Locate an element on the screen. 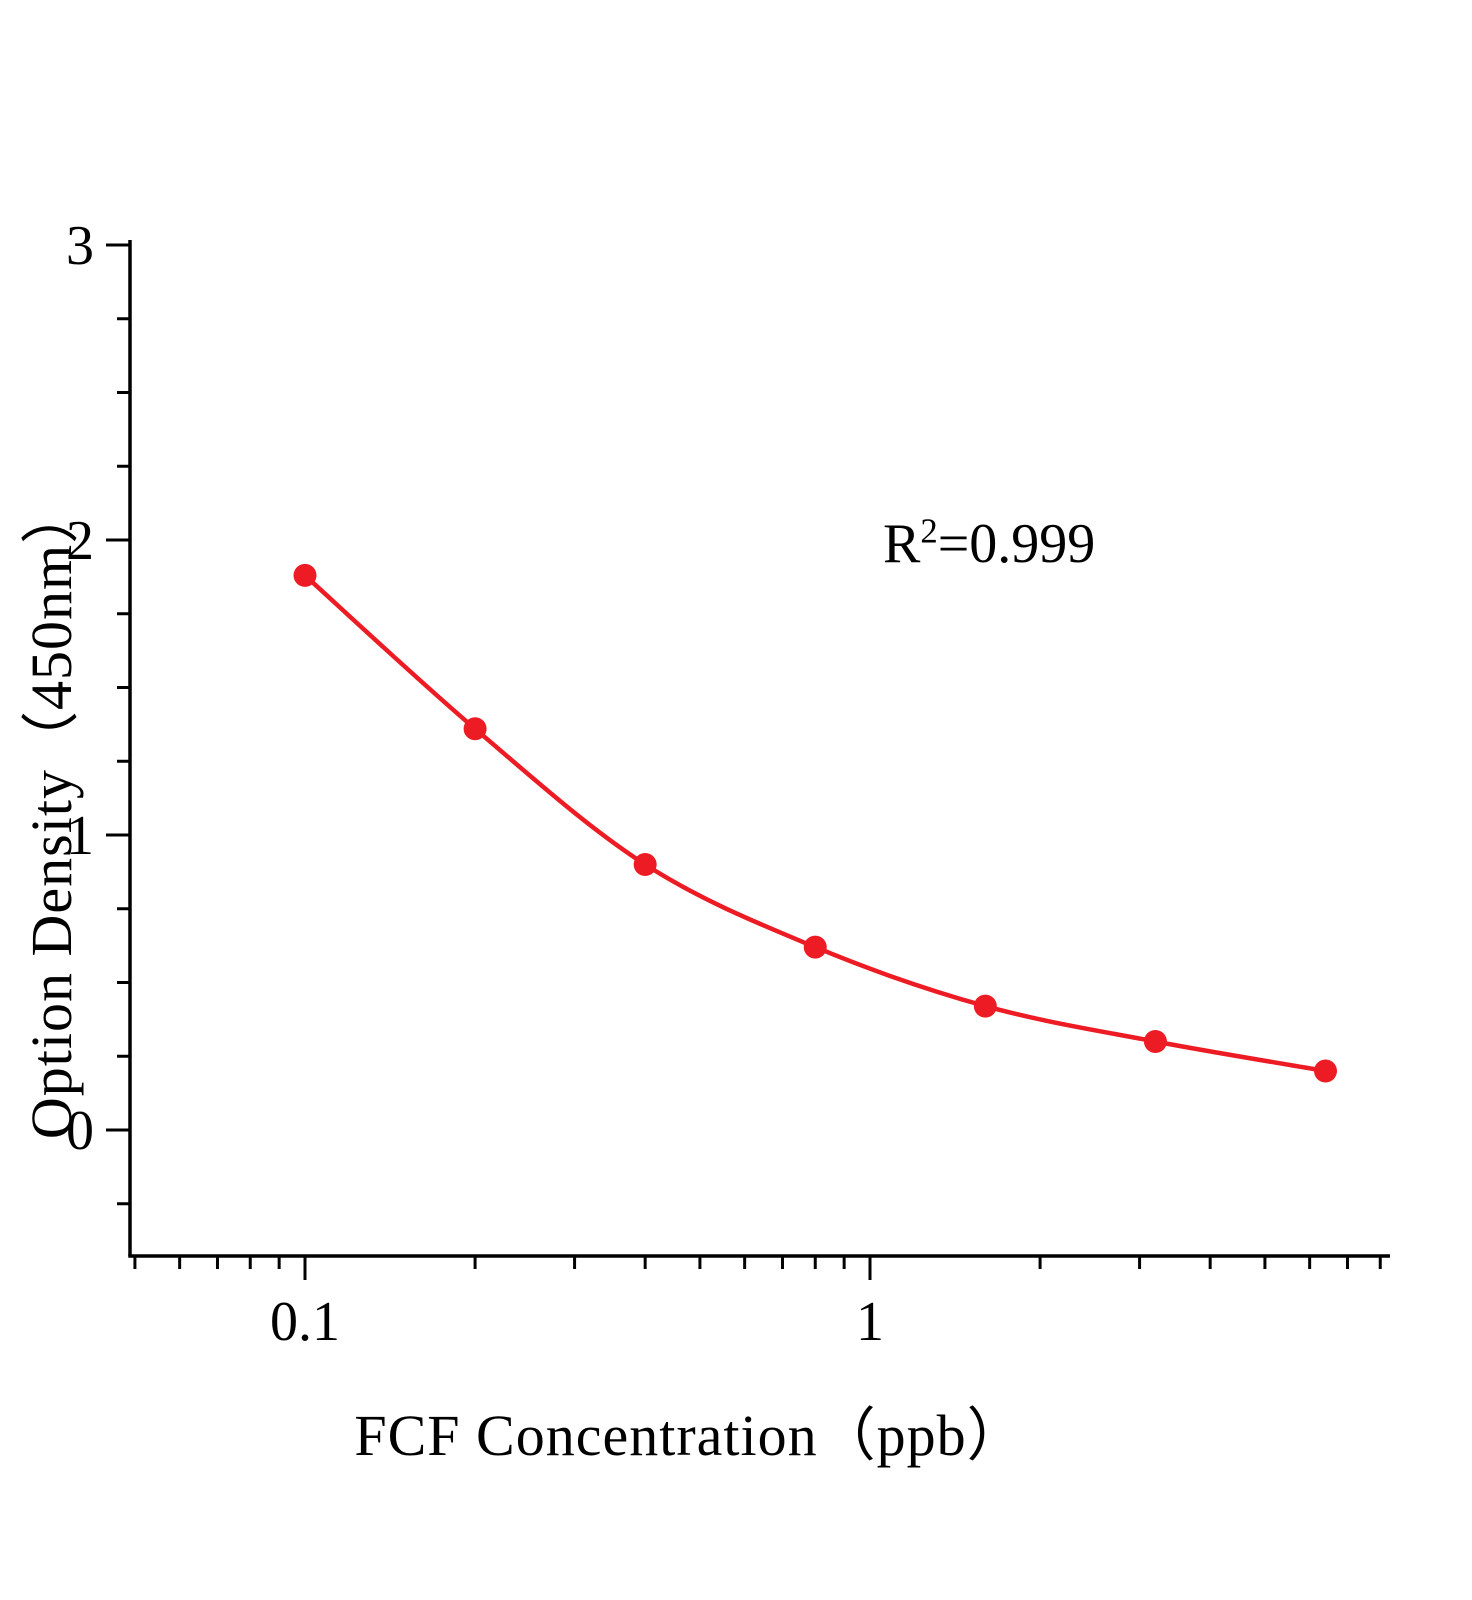 The image size is (1472, 1600). r-squared-base: R is located at coordinates (902, 544).